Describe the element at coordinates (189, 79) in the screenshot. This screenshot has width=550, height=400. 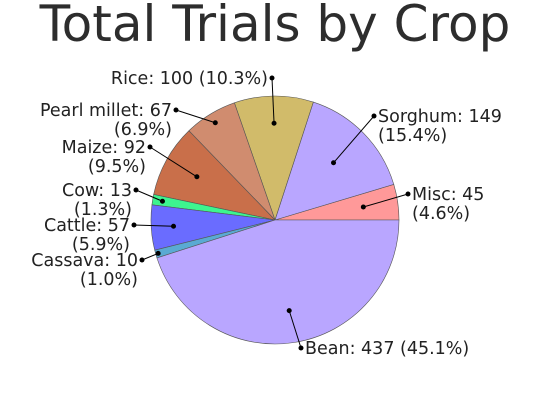
I see `slice-label-rice: Rice: 100 (10.3%)` at that location.